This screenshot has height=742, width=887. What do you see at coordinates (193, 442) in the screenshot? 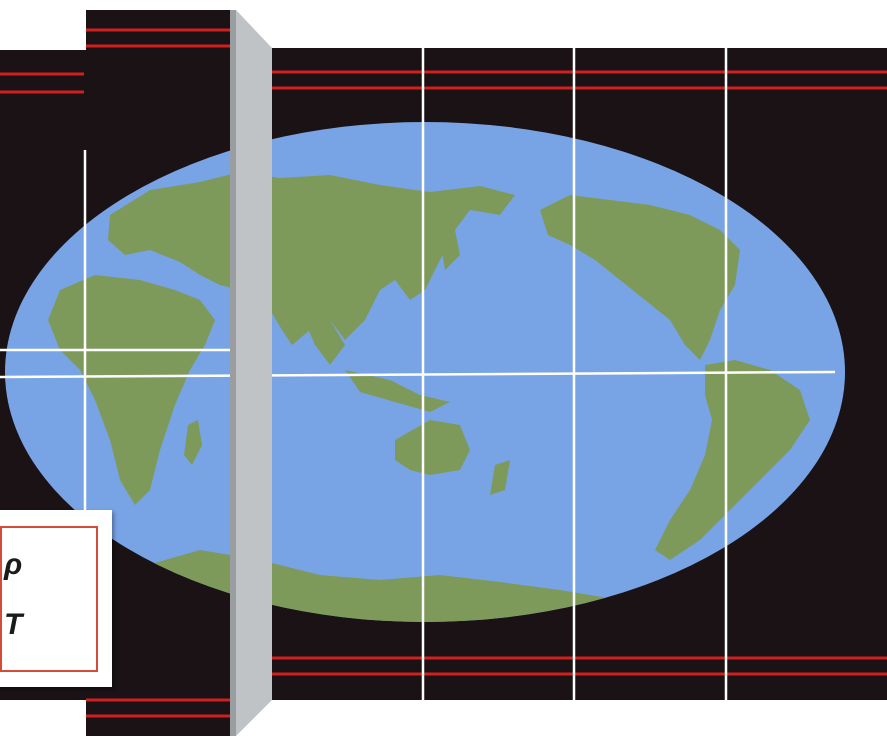
I see `madagascar` at bounding box center [193, 442].